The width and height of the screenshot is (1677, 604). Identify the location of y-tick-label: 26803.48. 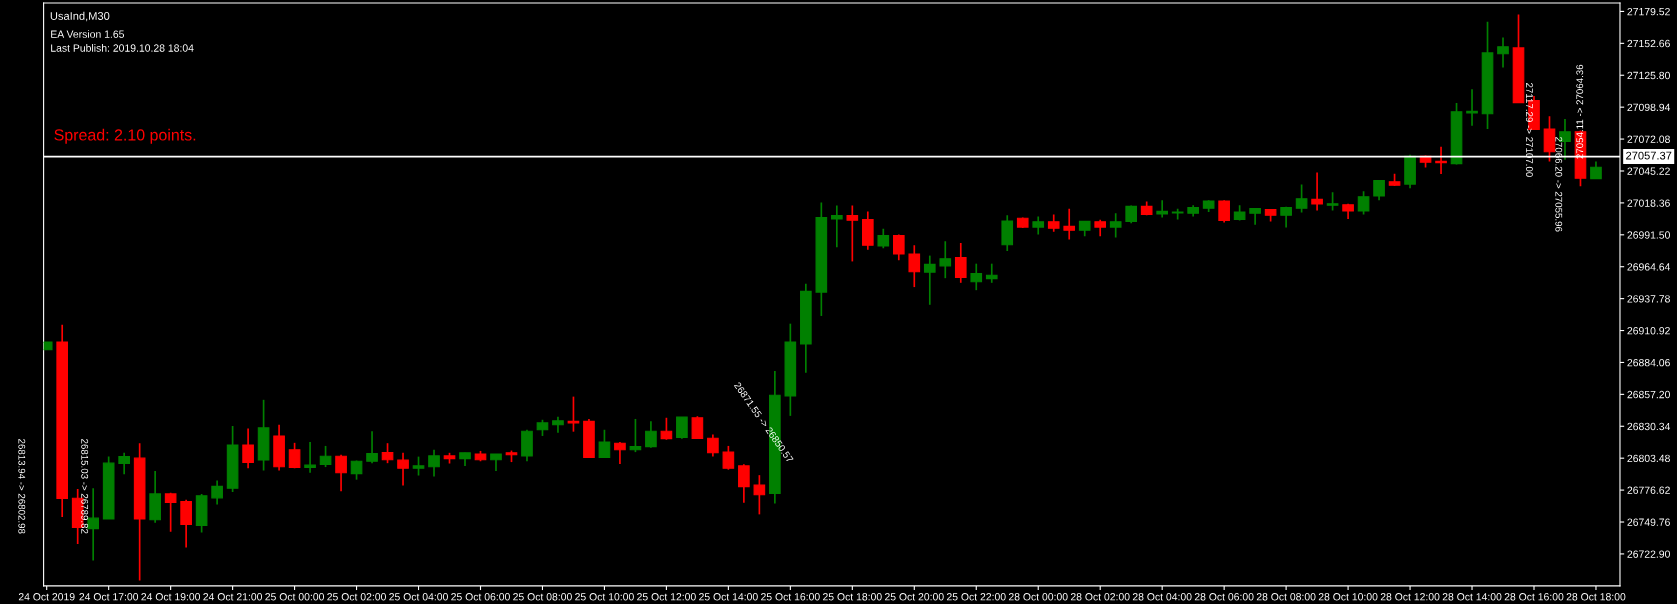
(1648, 458).